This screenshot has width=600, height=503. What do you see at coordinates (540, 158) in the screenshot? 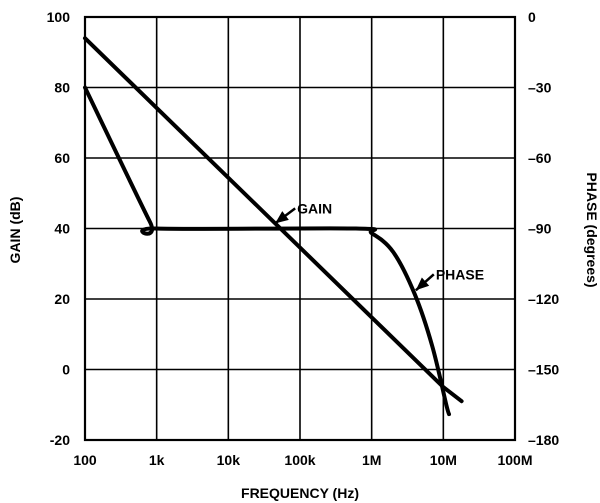
I see `right-y-tick-label: –60` at bounding box center [540, 158].